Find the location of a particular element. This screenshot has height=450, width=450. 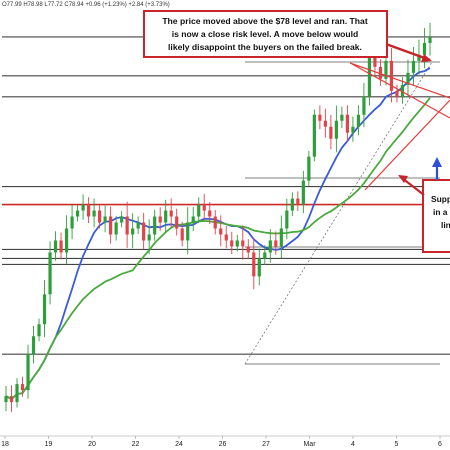

annotation-line: Supp is located at coordinates (440, 199).